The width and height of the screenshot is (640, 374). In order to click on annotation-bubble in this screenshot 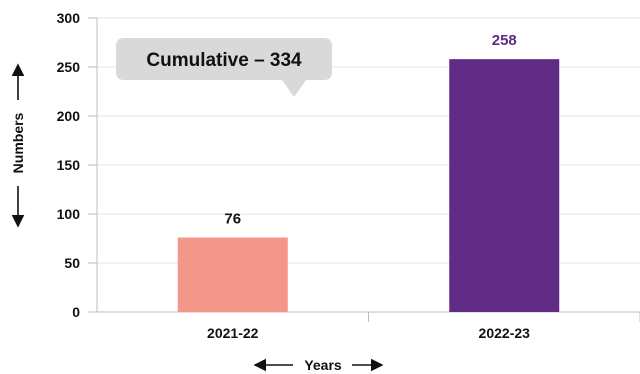, I will do `click(224, 67)`.